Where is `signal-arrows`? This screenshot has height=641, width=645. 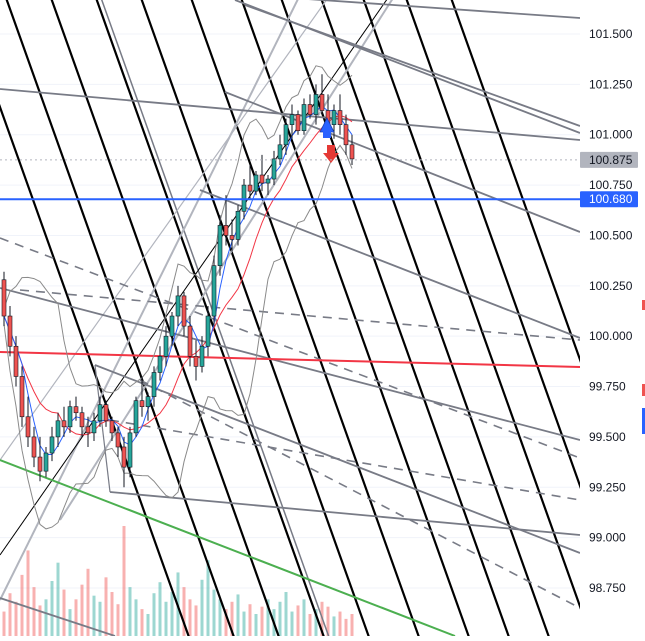 signal-arrows is located at coordinates (329, 140).